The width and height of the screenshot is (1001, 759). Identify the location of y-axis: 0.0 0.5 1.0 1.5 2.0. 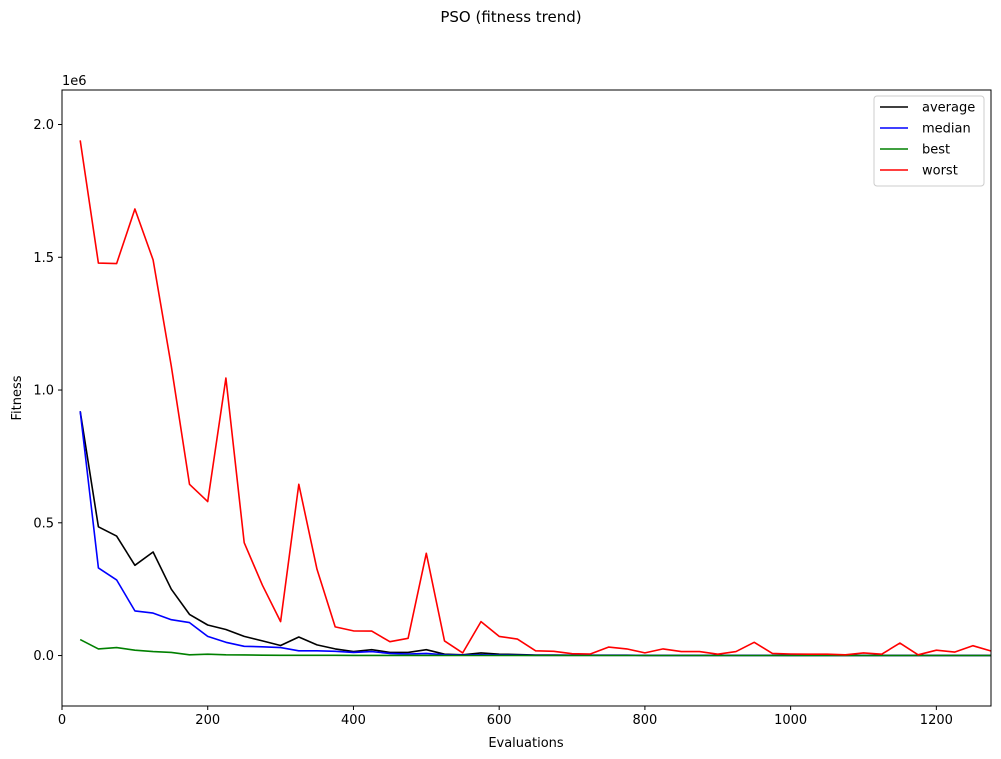
(47, 391).